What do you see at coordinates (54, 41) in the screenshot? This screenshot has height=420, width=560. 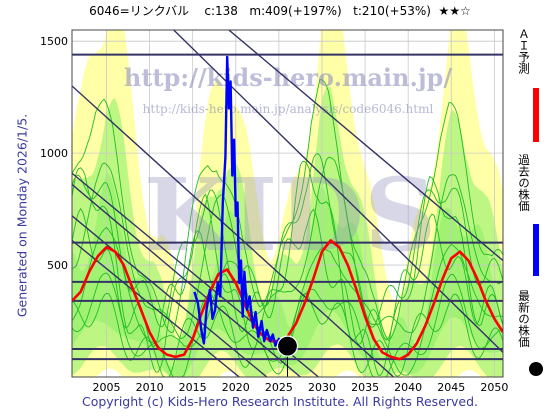 I see `y-tick-label: 1500` at bounding box center [54, 41].